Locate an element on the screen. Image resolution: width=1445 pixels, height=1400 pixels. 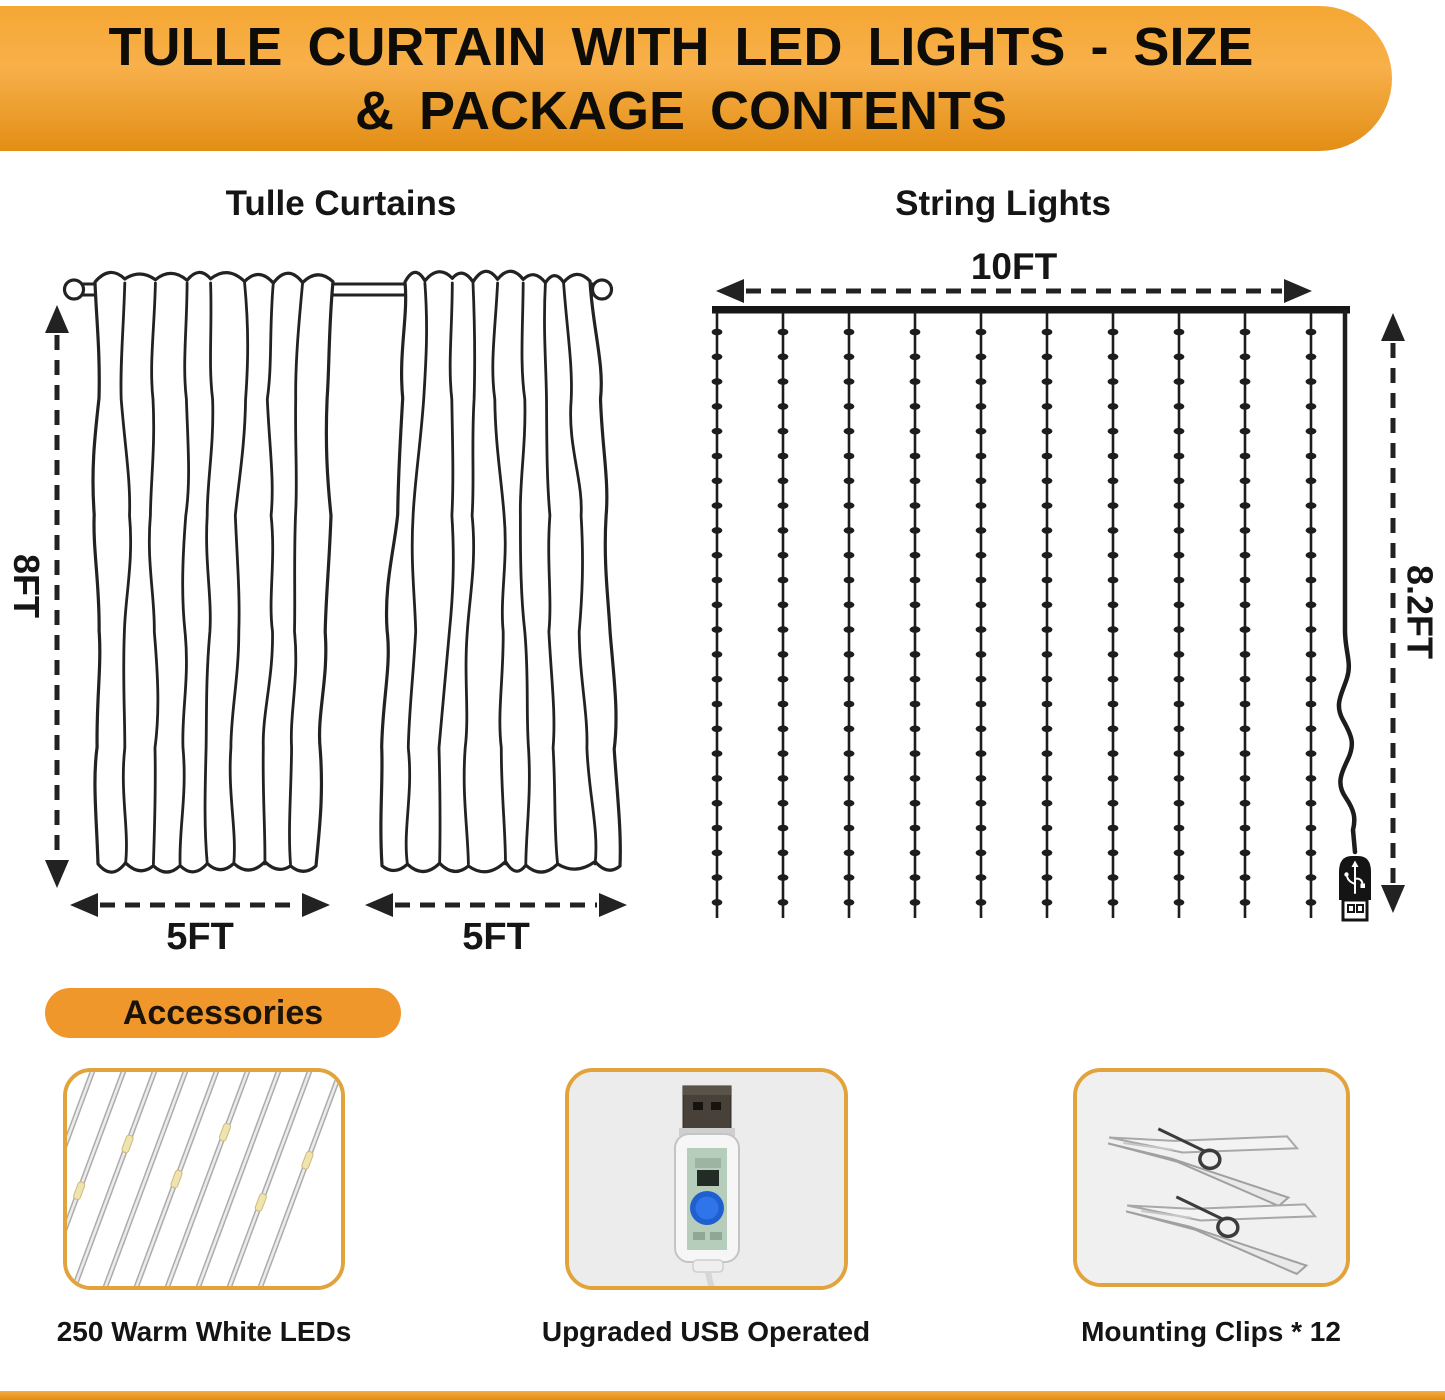
accessory-card-leds is located at coordinates (204, 1179).